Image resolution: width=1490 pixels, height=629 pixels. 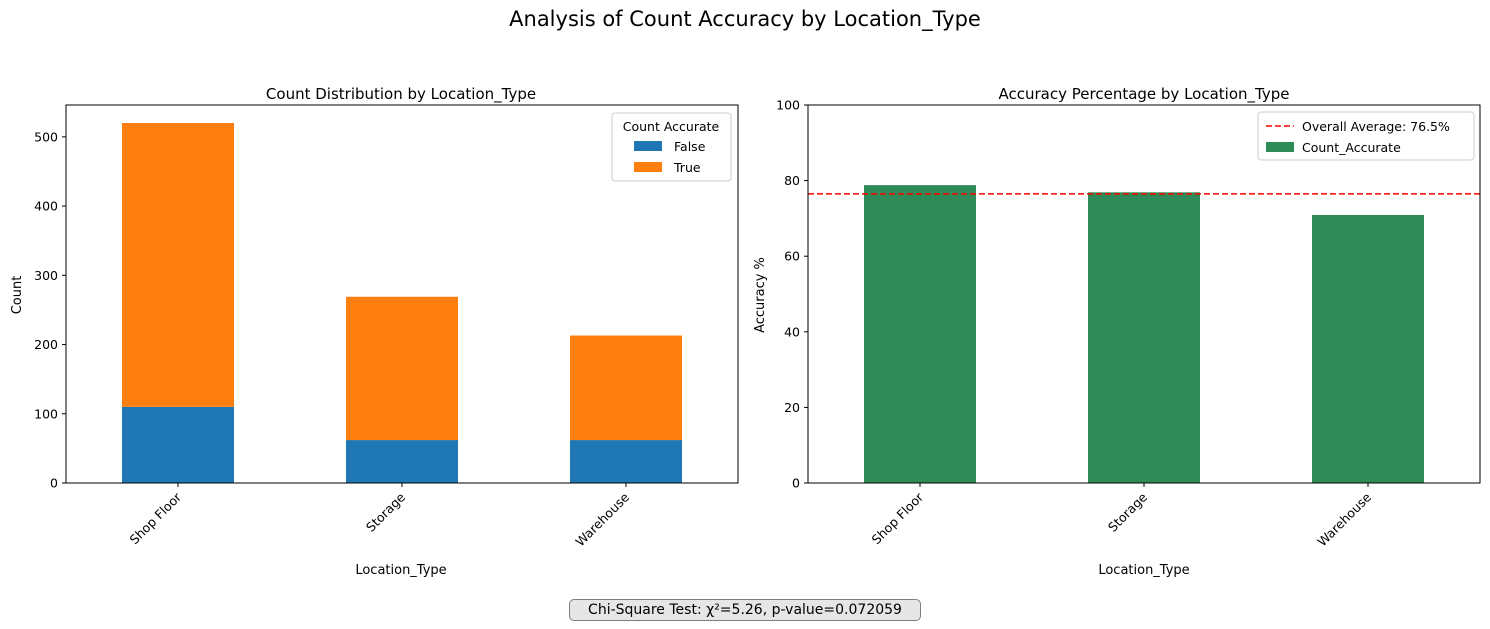 What do you see at coordinates (402, 368) in the screenshot?
I see `bar-true-storage` at bounding box center [402, 368].